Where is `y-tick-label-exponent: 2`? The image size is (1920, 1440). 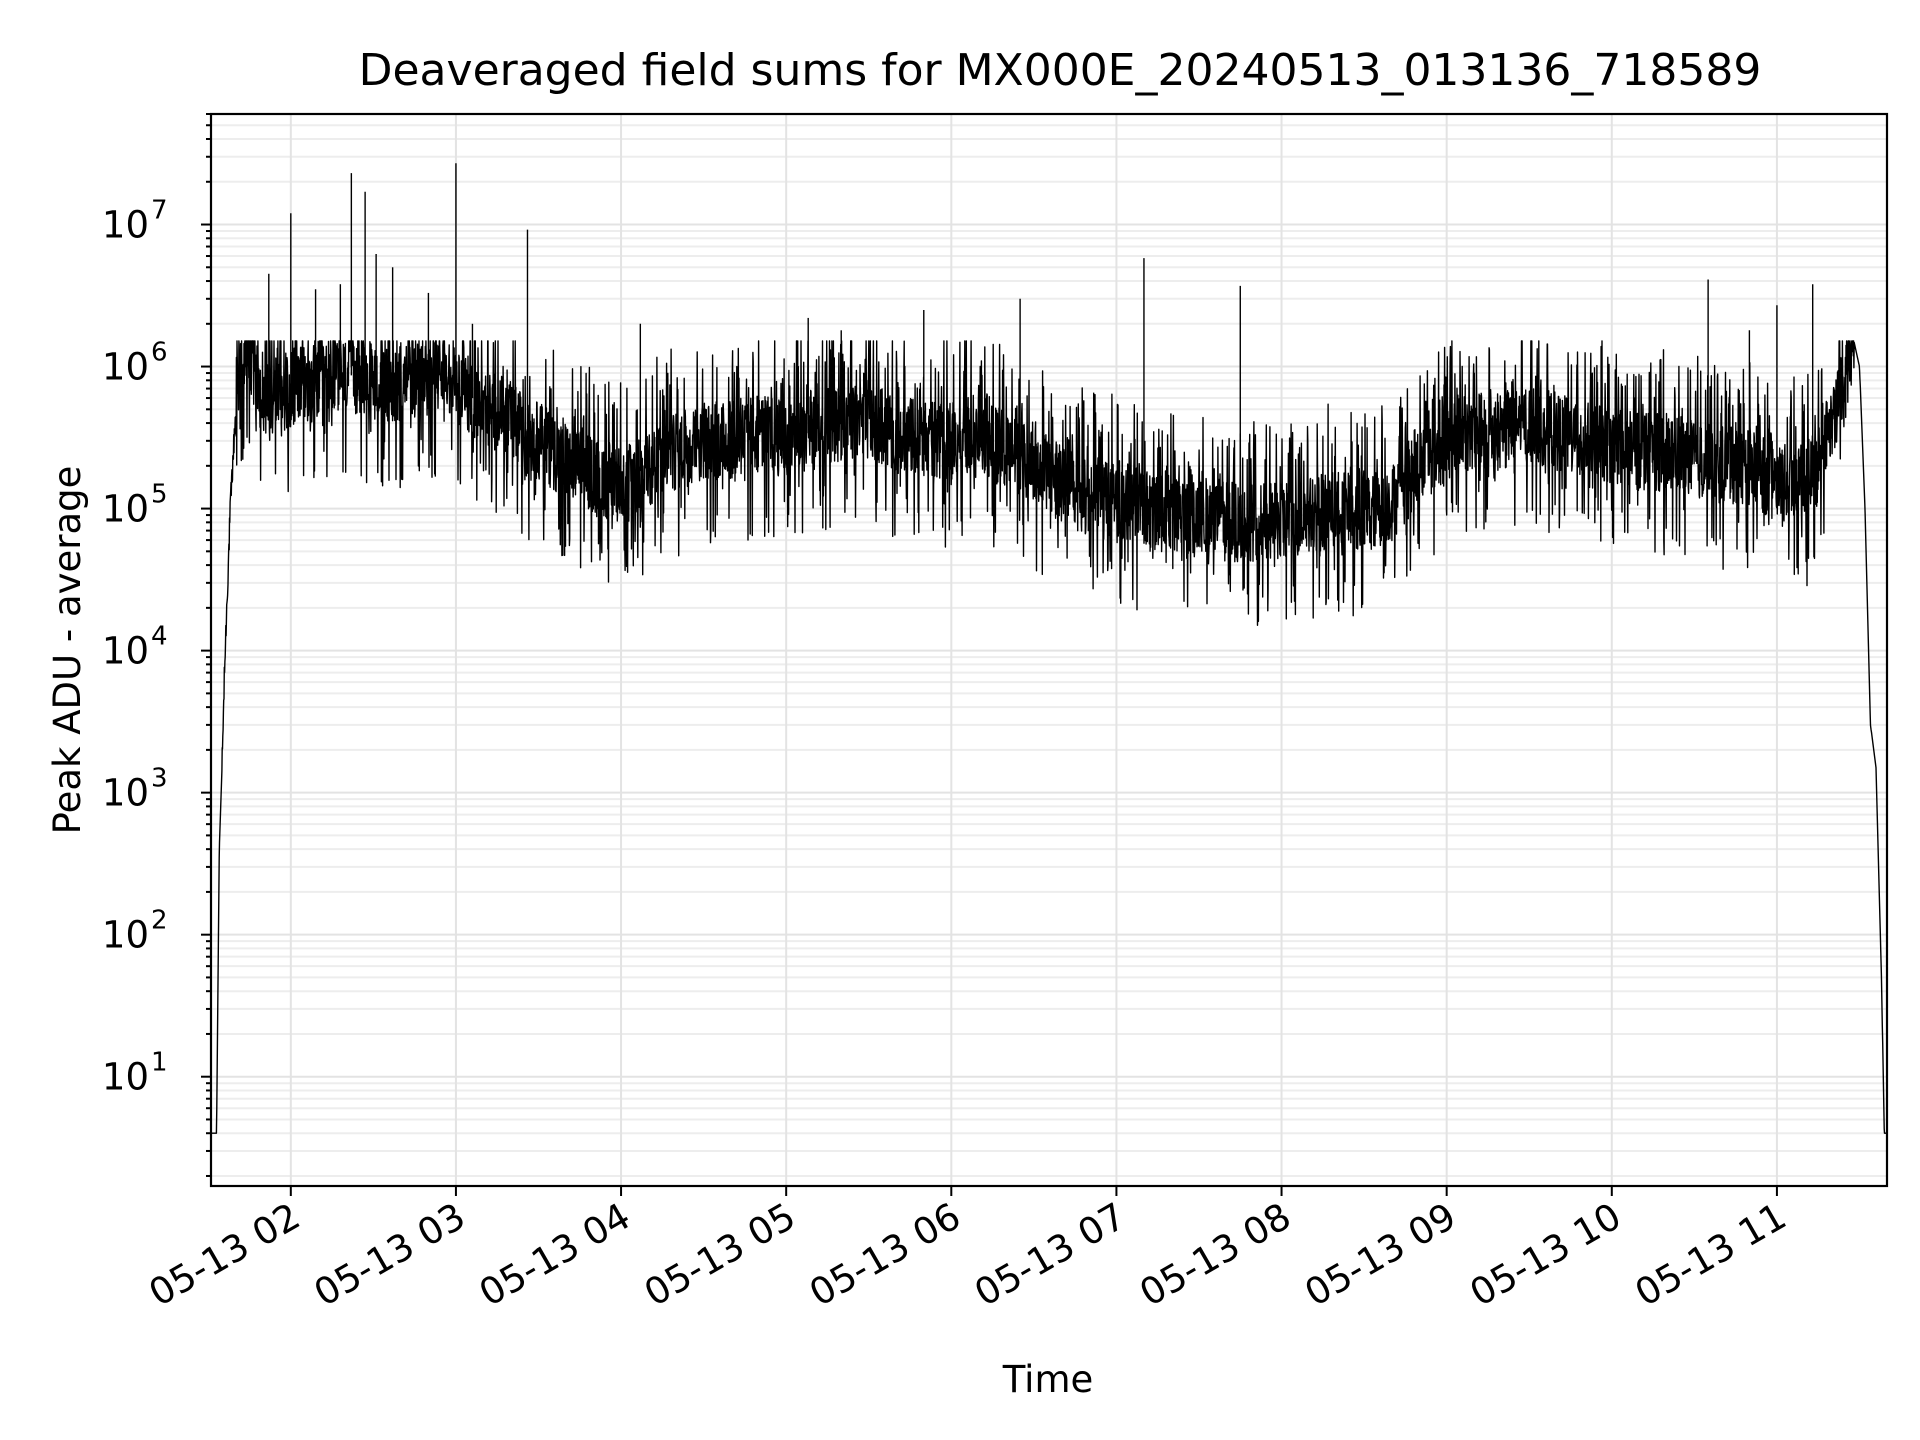
y-tick-label-exponent: 2 is located at coordinates (159, 921).